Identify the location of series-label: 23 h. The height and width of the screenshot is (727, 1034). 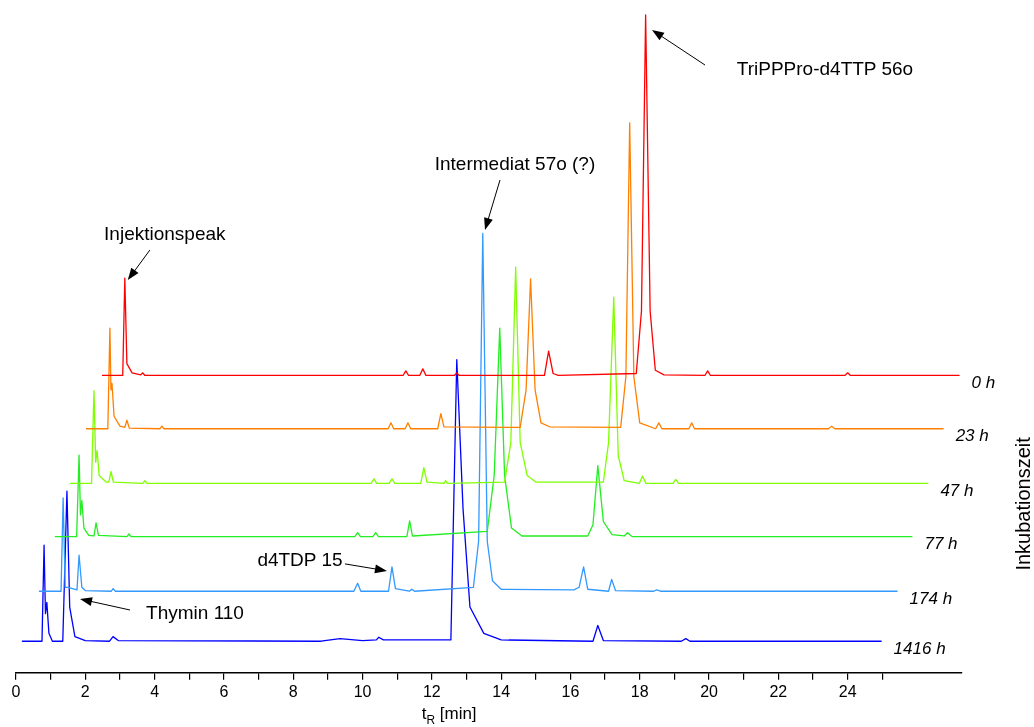
(971, 436).